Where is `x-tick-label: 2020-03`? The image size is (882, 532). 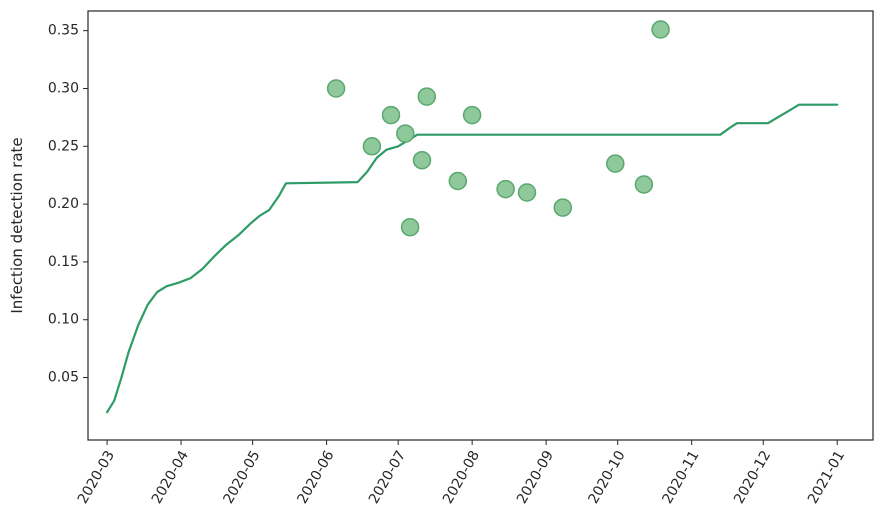 x-tick-label: 2020-03 is located at coordinates (96, 477).